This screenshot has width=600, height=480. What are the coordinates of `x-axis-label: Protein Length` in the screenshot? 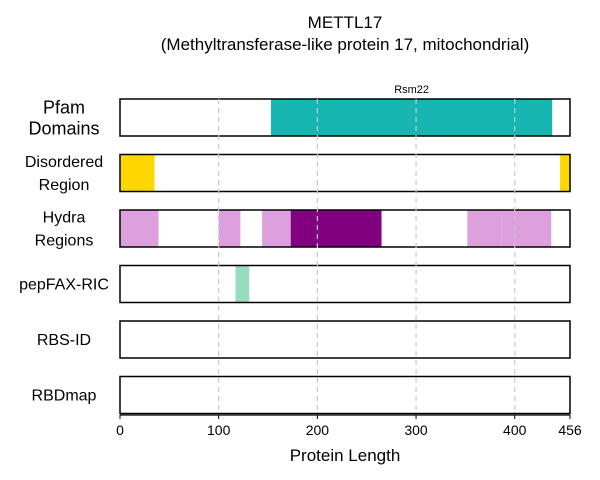 It's located at (345, 455).